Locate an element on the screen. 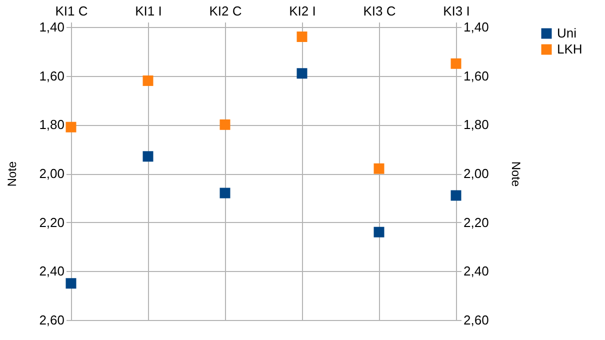 The width and height of the screenshot is (605, 340). y-tick-label: 2,40 is located at coordinates (51, 271).